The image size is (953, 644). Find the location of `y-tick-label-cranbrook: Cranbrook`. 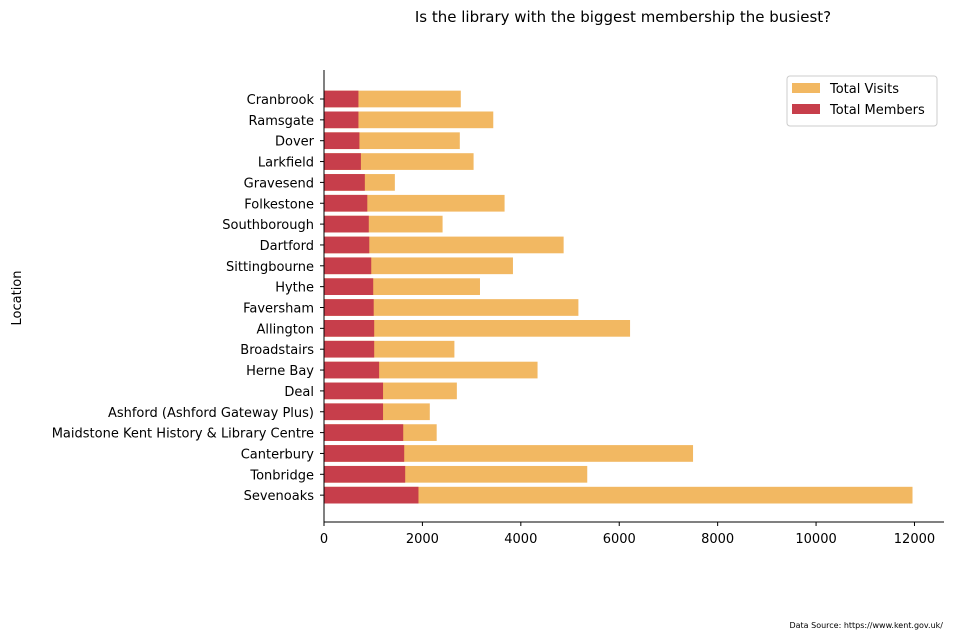

y-tick-label-cranbrook: Cranbrook is located at coordinates (281, 100).